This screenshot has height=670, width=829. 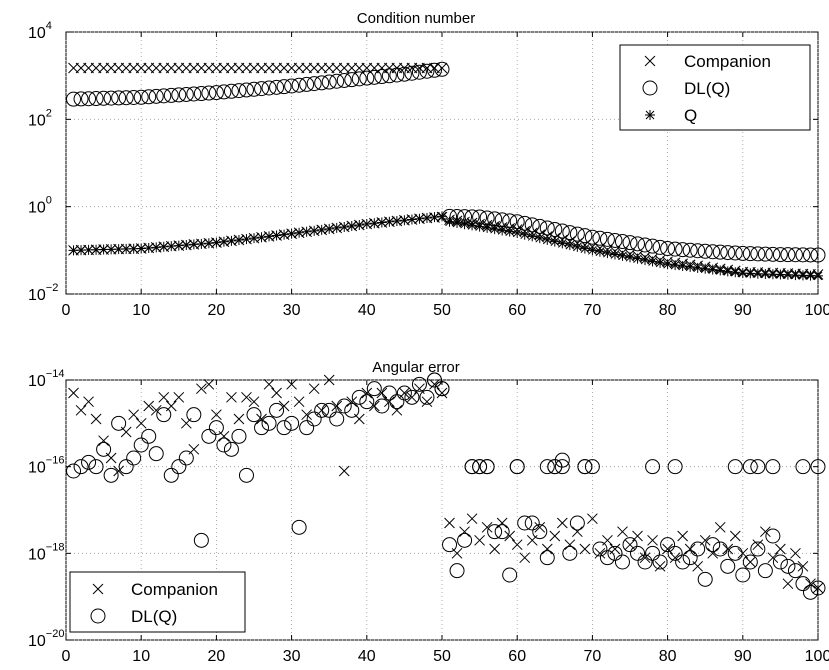 I want to click on x-tick-labels: 0 10 20 30 40 50 60 70 80 90 100, so click(x=445, y=310).